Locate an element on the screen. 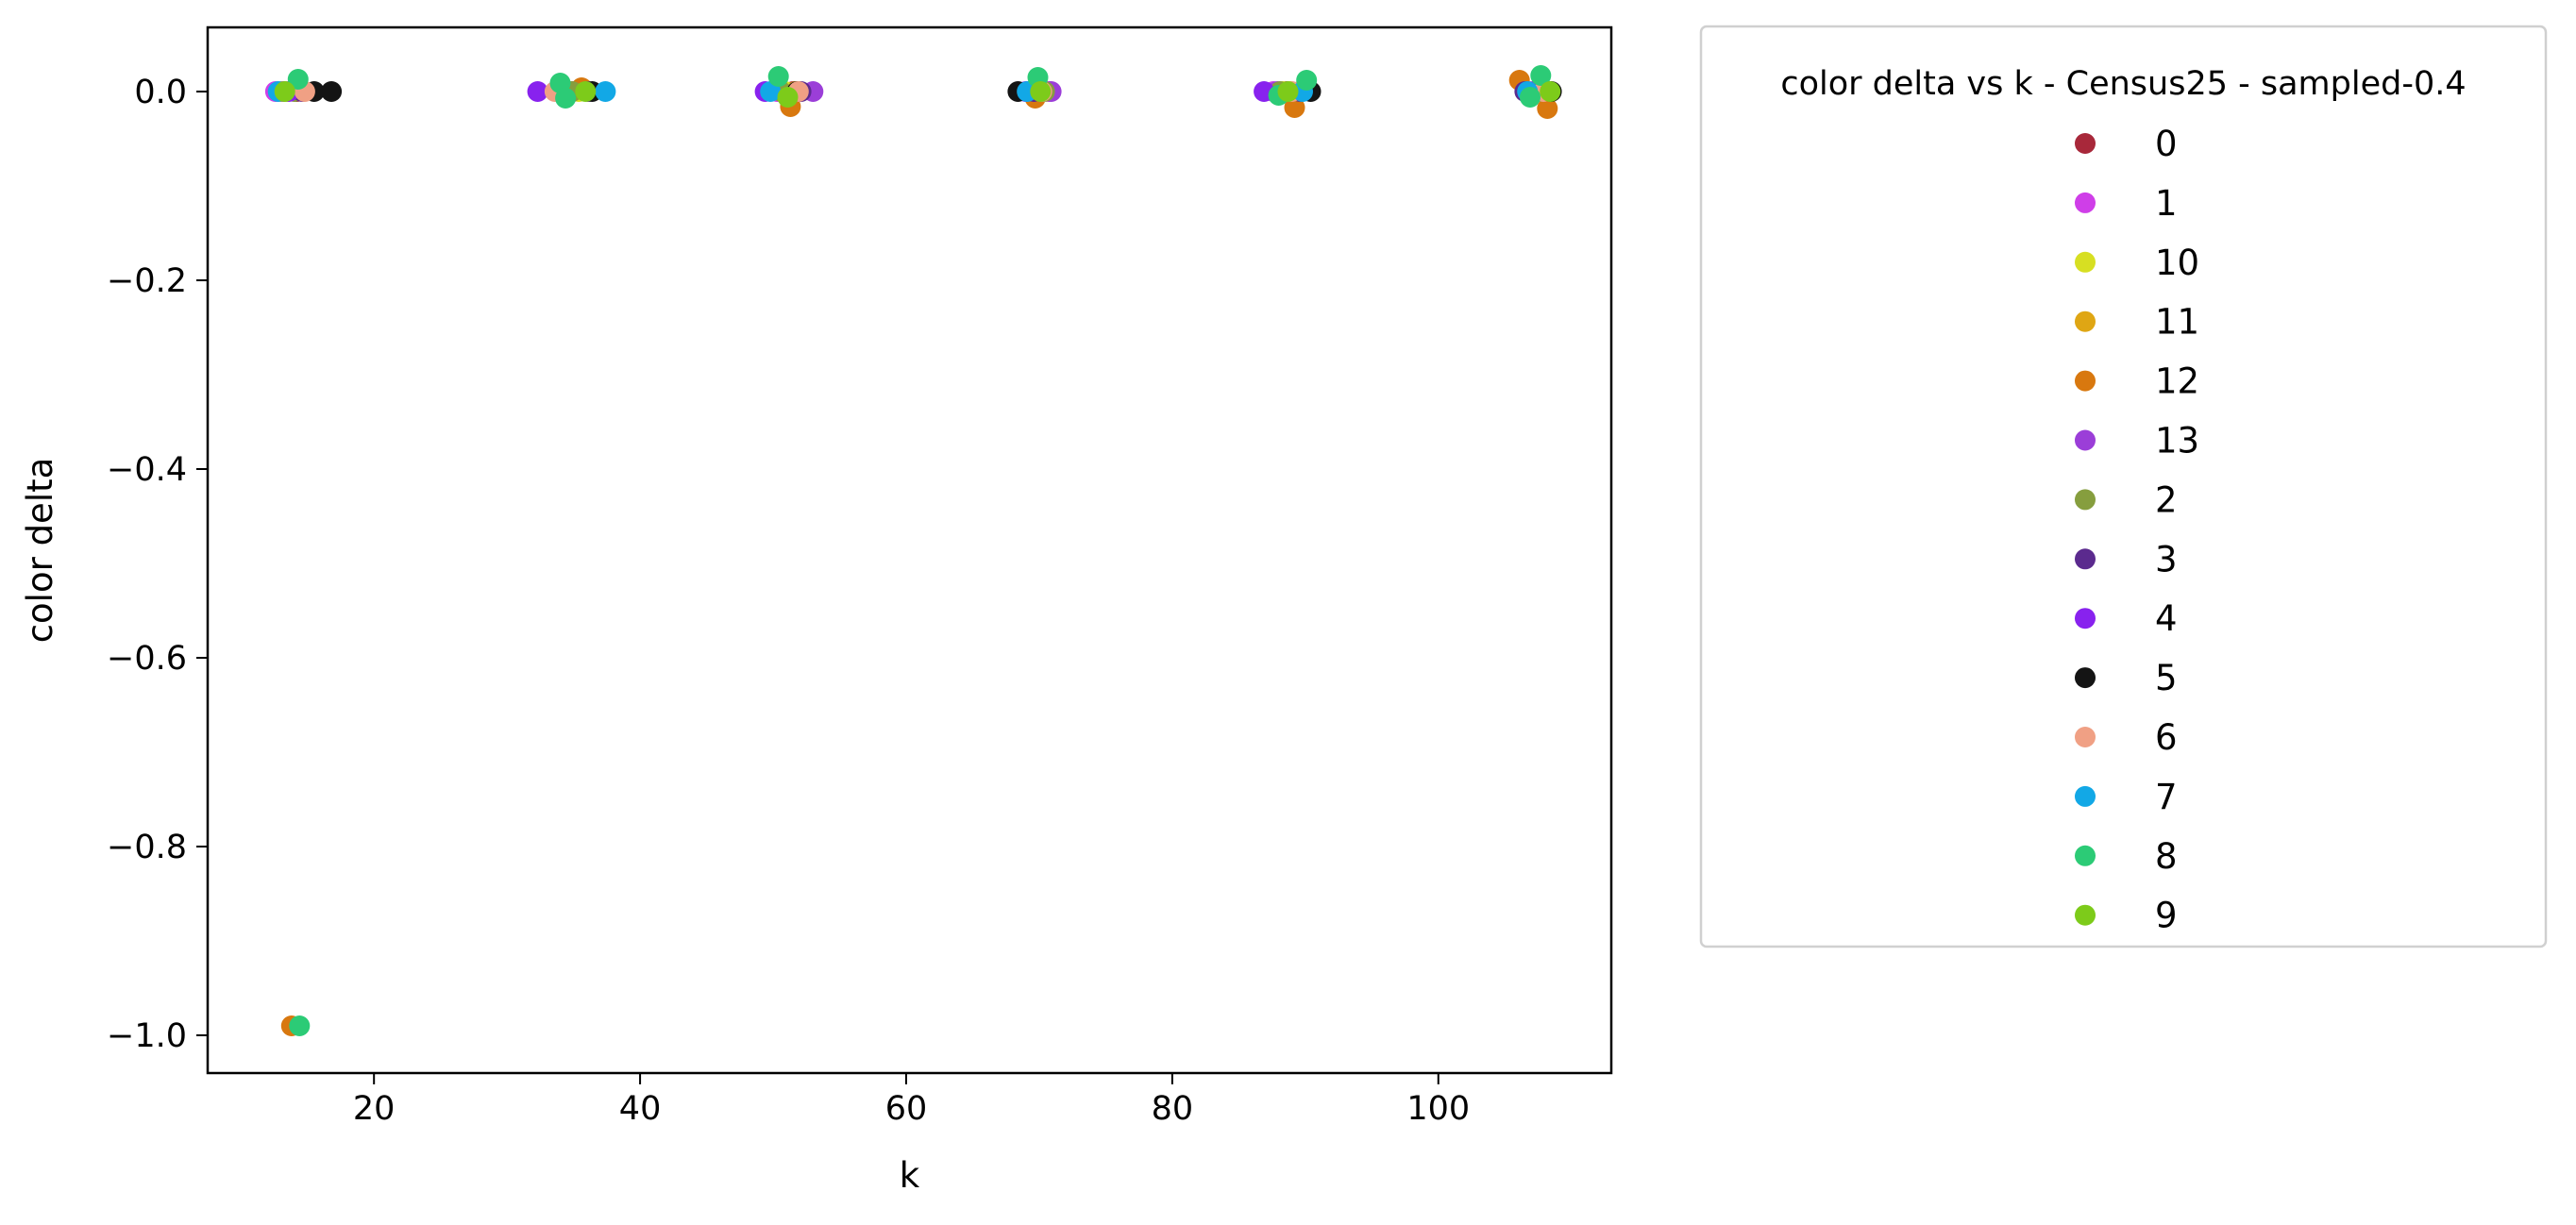 This screenshot has width=2576, height=1225. legend-label-11: 11 is located at coordinates (2177, 323).